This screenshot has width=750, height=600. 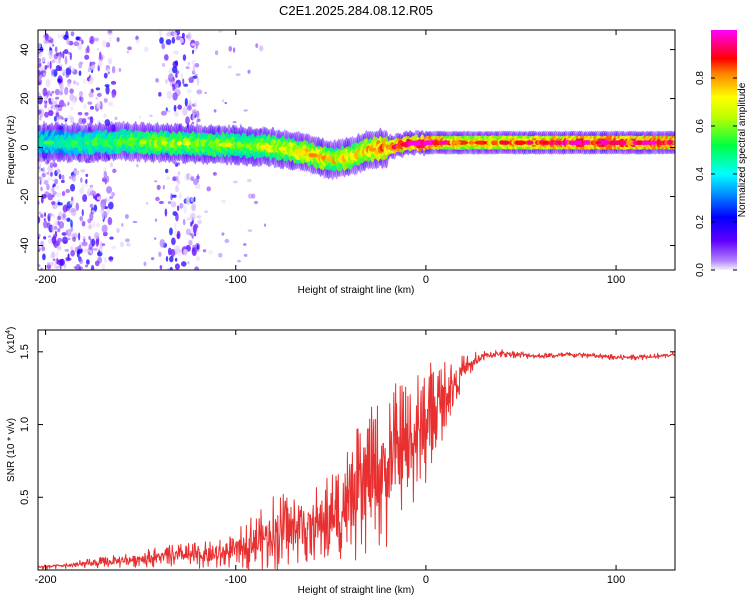 I want to click on x-tick-label: 0, so click(x=426, y=580).